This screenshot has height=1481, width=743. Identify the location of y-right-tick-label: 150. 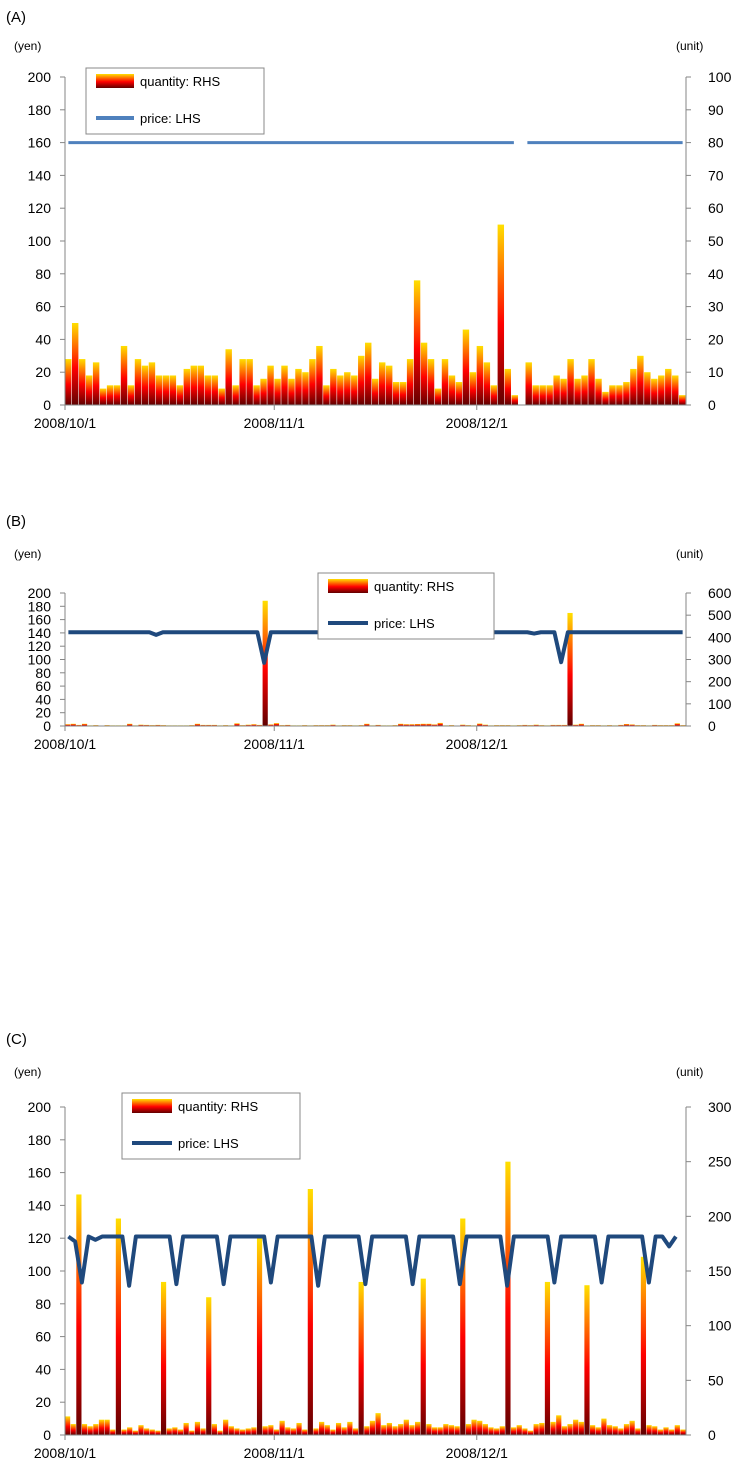
(720, 1271).